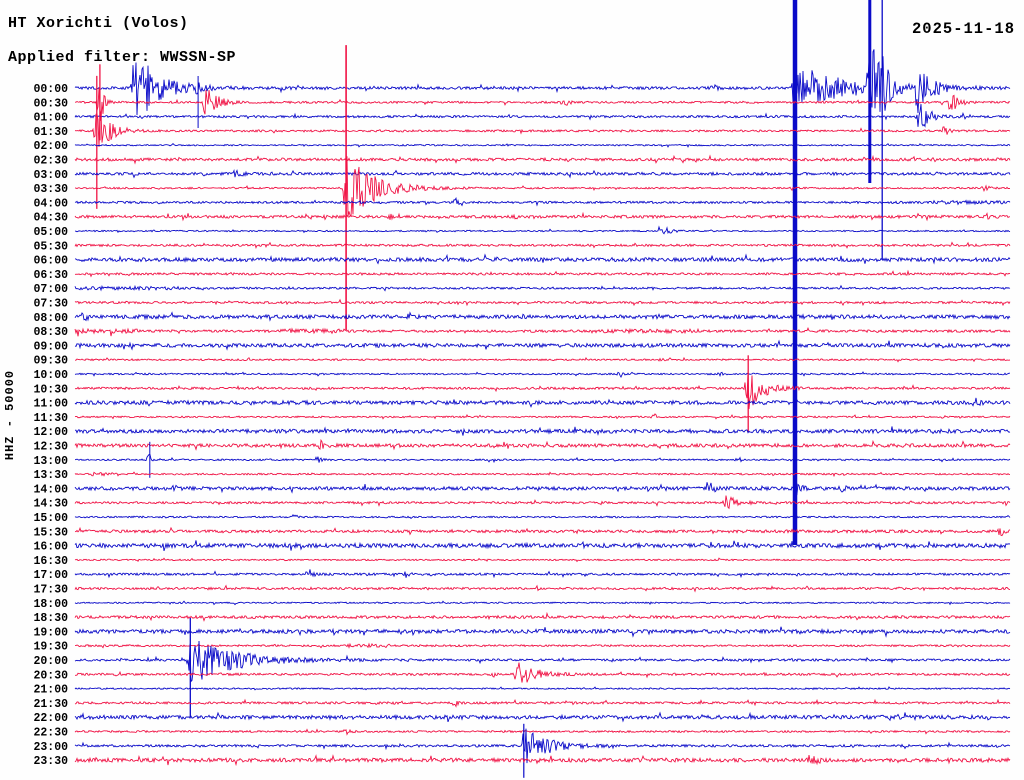 This screenshot has width=1024, height=780. Describe the element at coordinates (542, 489) in the screenshot. I see `trace-14:00` at that location.